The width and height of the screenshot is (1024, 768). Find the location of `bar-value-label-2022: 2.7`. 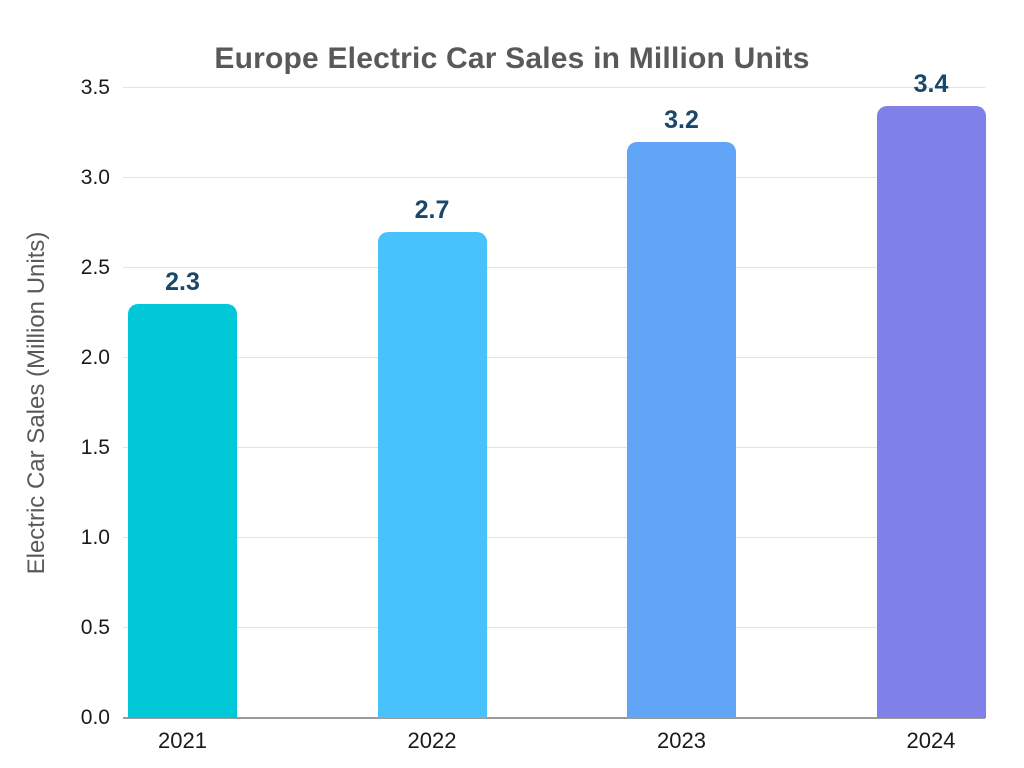

bar-value-label-2022: 2.7 is located at coordinates (432, 210).